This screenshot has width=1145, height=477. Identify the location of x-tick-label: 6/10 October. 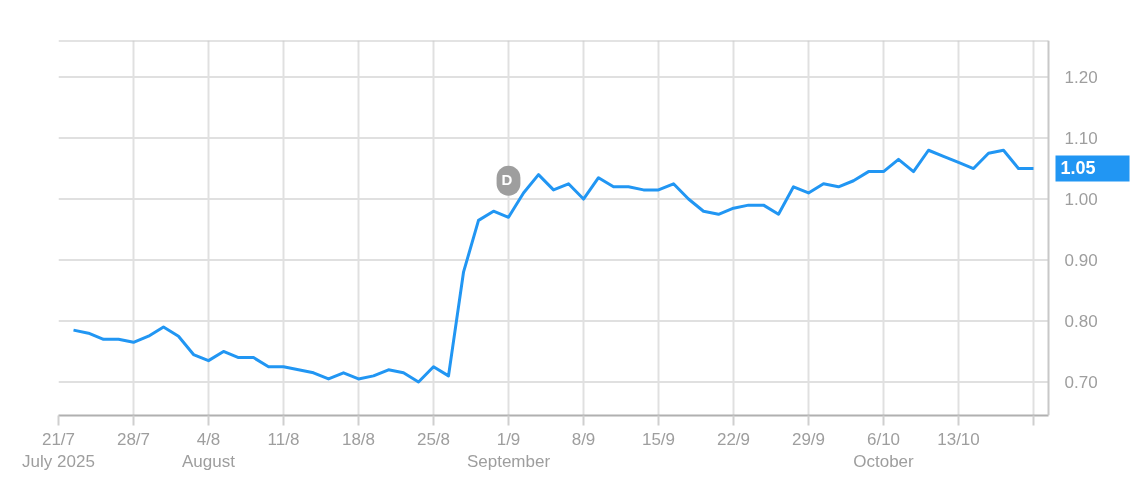
(884, 450).